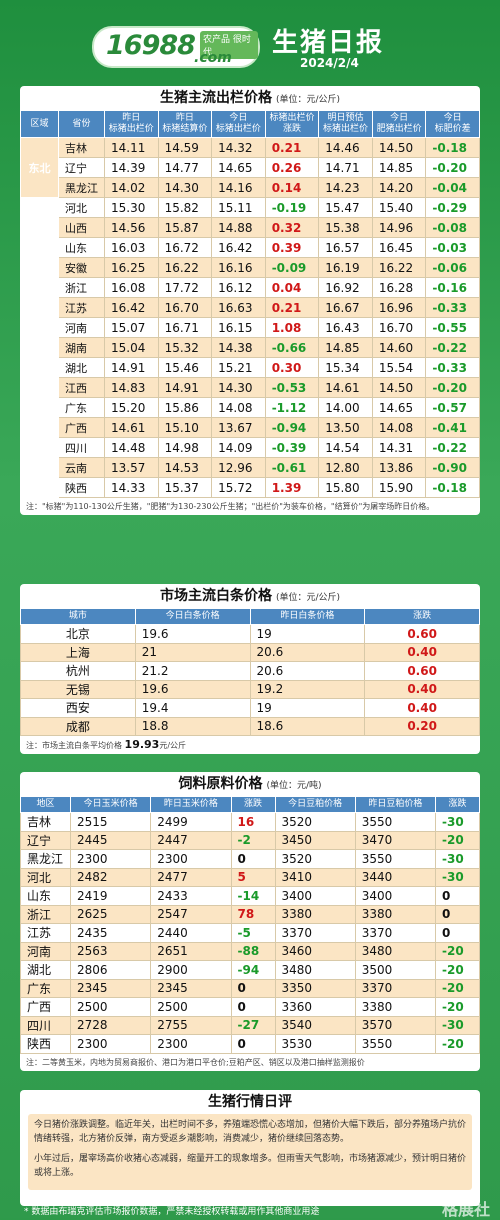 The image size is (500, 1220). I want to click on table-row: 西南 四川 14.48 14.98 14.09 -0.39 14.54 14.31 -0.22, so click(250, 457).